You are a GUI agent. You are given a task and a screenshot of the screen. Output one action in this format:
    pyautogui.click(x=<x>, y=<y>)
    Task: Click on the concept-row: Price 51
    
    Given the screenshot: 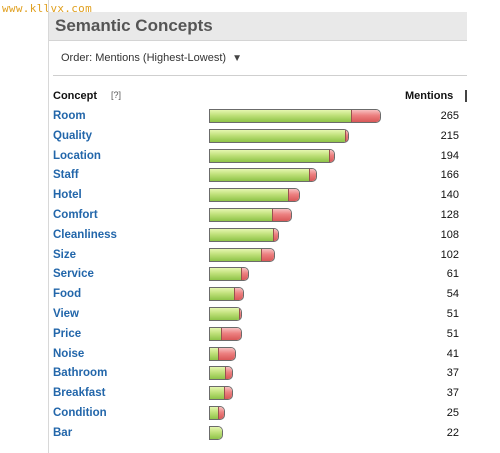 What is the action you would take?
    pyautogui.click(x=274, y=334)
    